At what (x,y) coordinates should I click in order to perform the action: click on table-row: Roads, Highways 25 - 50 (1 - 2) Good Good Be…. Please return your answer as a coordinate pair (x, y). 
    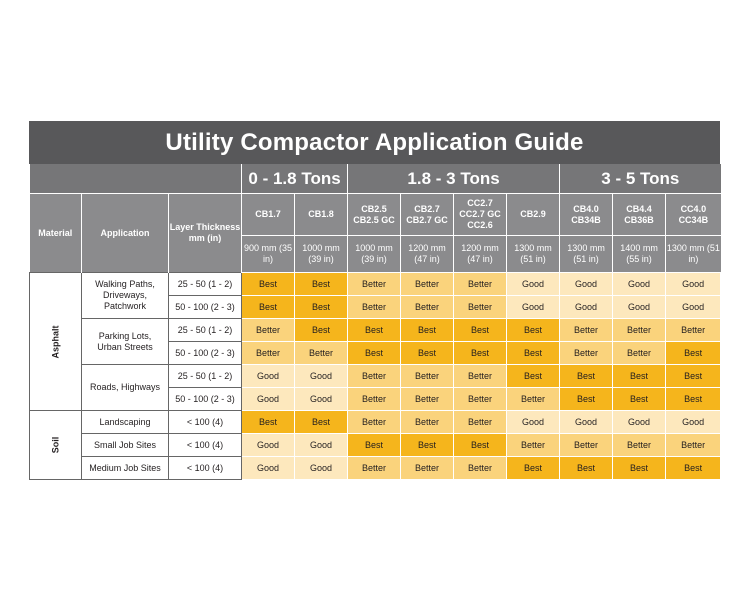
    Looking at the image, I should click on (376, 387).